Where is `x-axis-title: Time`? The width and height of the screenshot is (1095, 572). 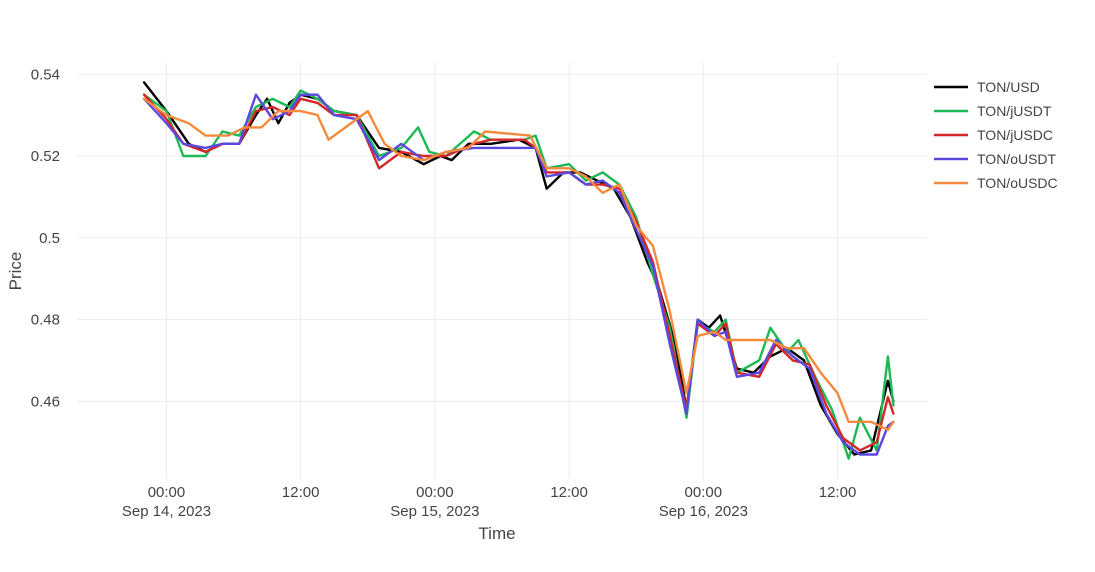
x-axis-title: Time is located at coordinates (496, 533).